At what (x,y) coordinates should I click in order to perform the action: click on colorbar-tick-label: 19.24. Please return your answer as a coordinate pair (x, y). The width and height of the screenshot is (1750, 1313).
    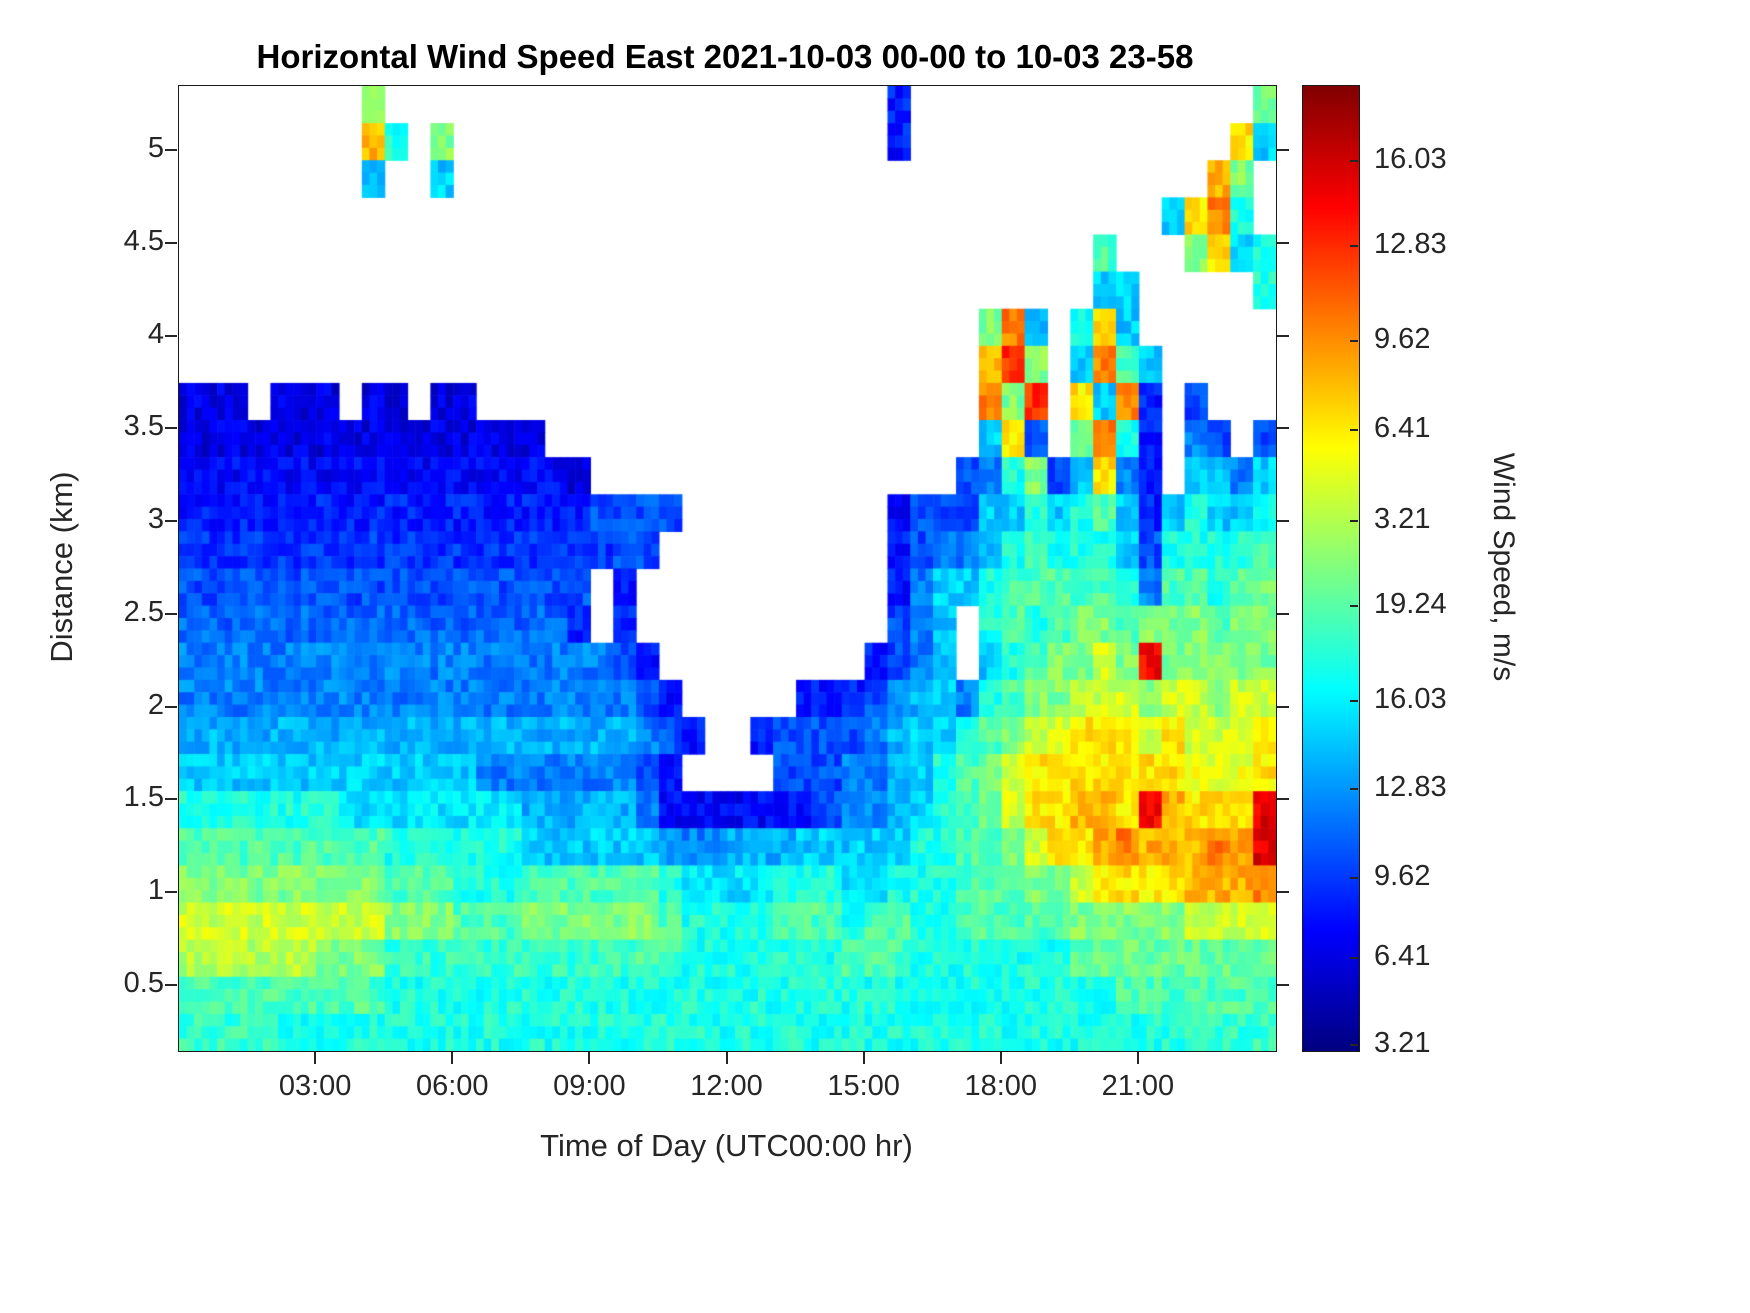
    Looking at the image, I should click on (1410, 604).